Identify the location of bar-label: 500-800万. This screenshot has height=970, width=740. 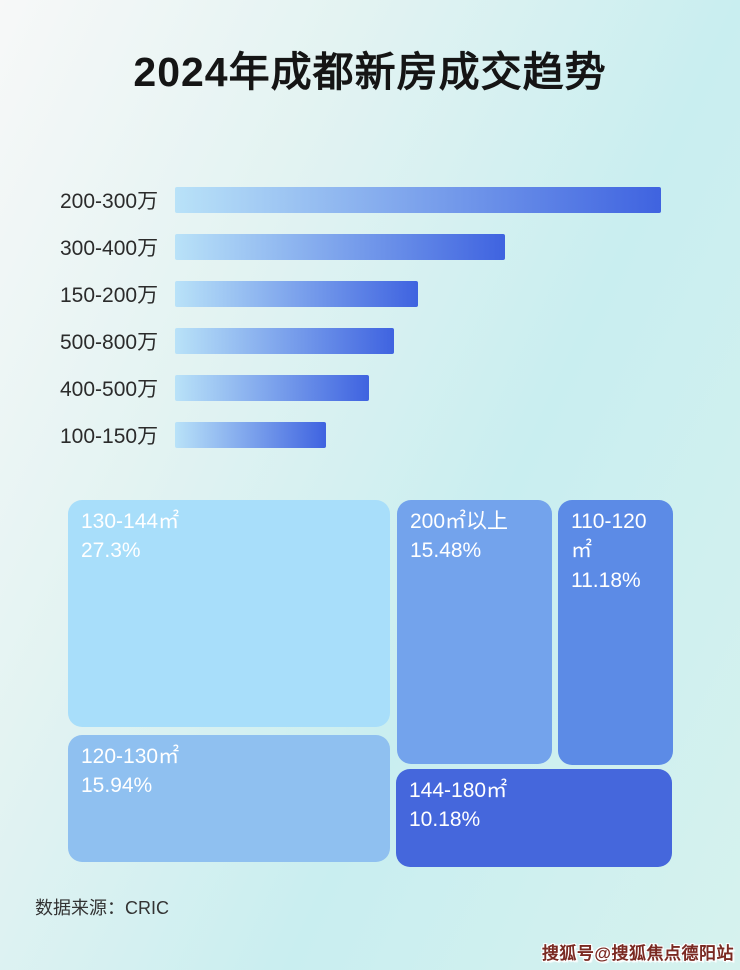
(109, 342).